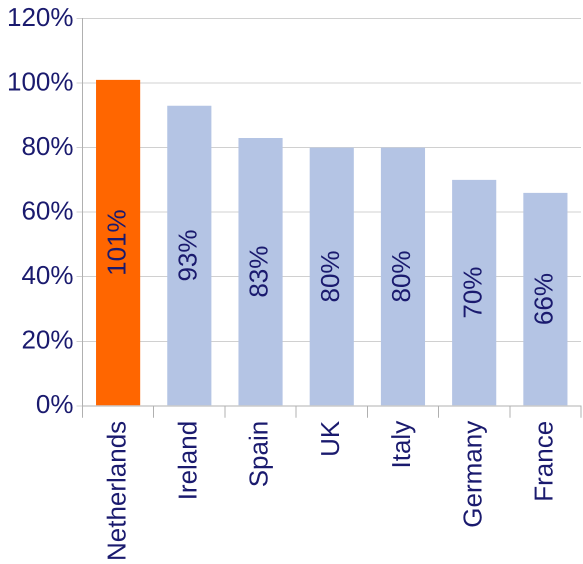  What do you see at coordinates (259, 454) in the screenshot?
I see `x-tick-label: Spain` at bounding box center [259, 454].